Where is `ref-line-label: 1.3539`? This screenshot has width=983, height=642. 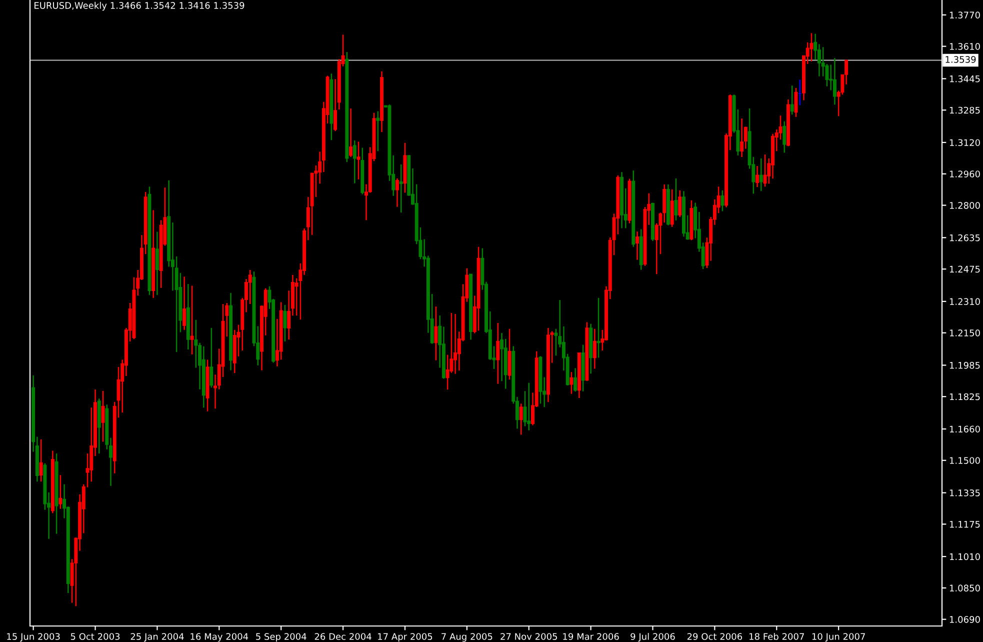 ref-line-label: 1.3539 is located at coordinates (961, 59).